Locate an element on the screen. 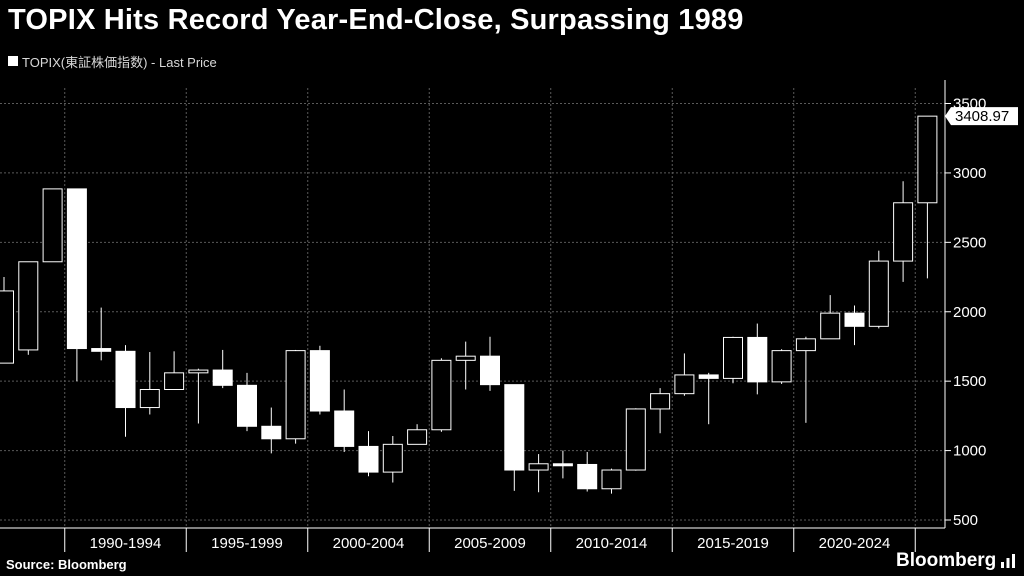 This screenshot has height=576, width=1024. candle-2003 is located at coordinates (392, 459).